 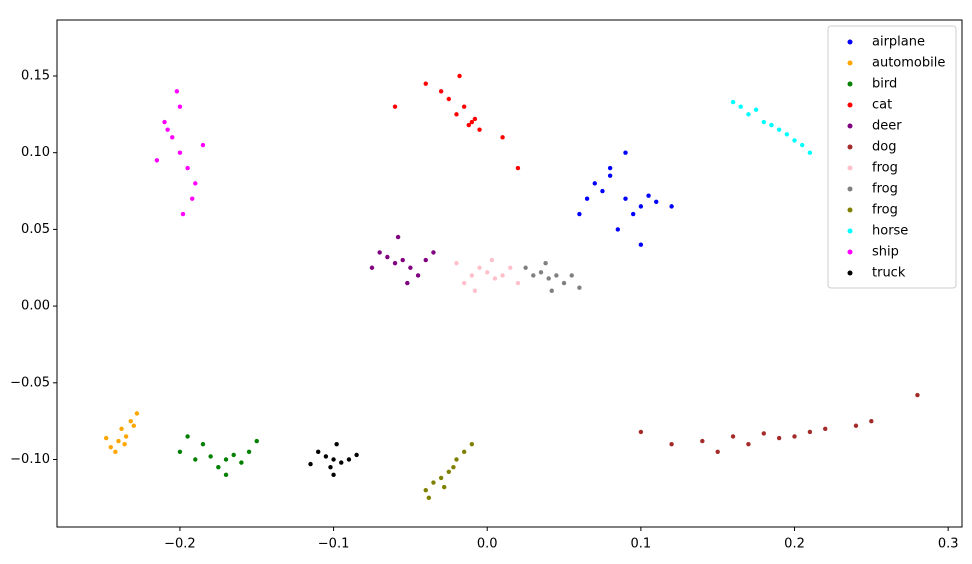 What do you see at coordinates (641, 544) in the screenshot?
I see `x-tick-label: 0.1` at bounding box center [641, 544].